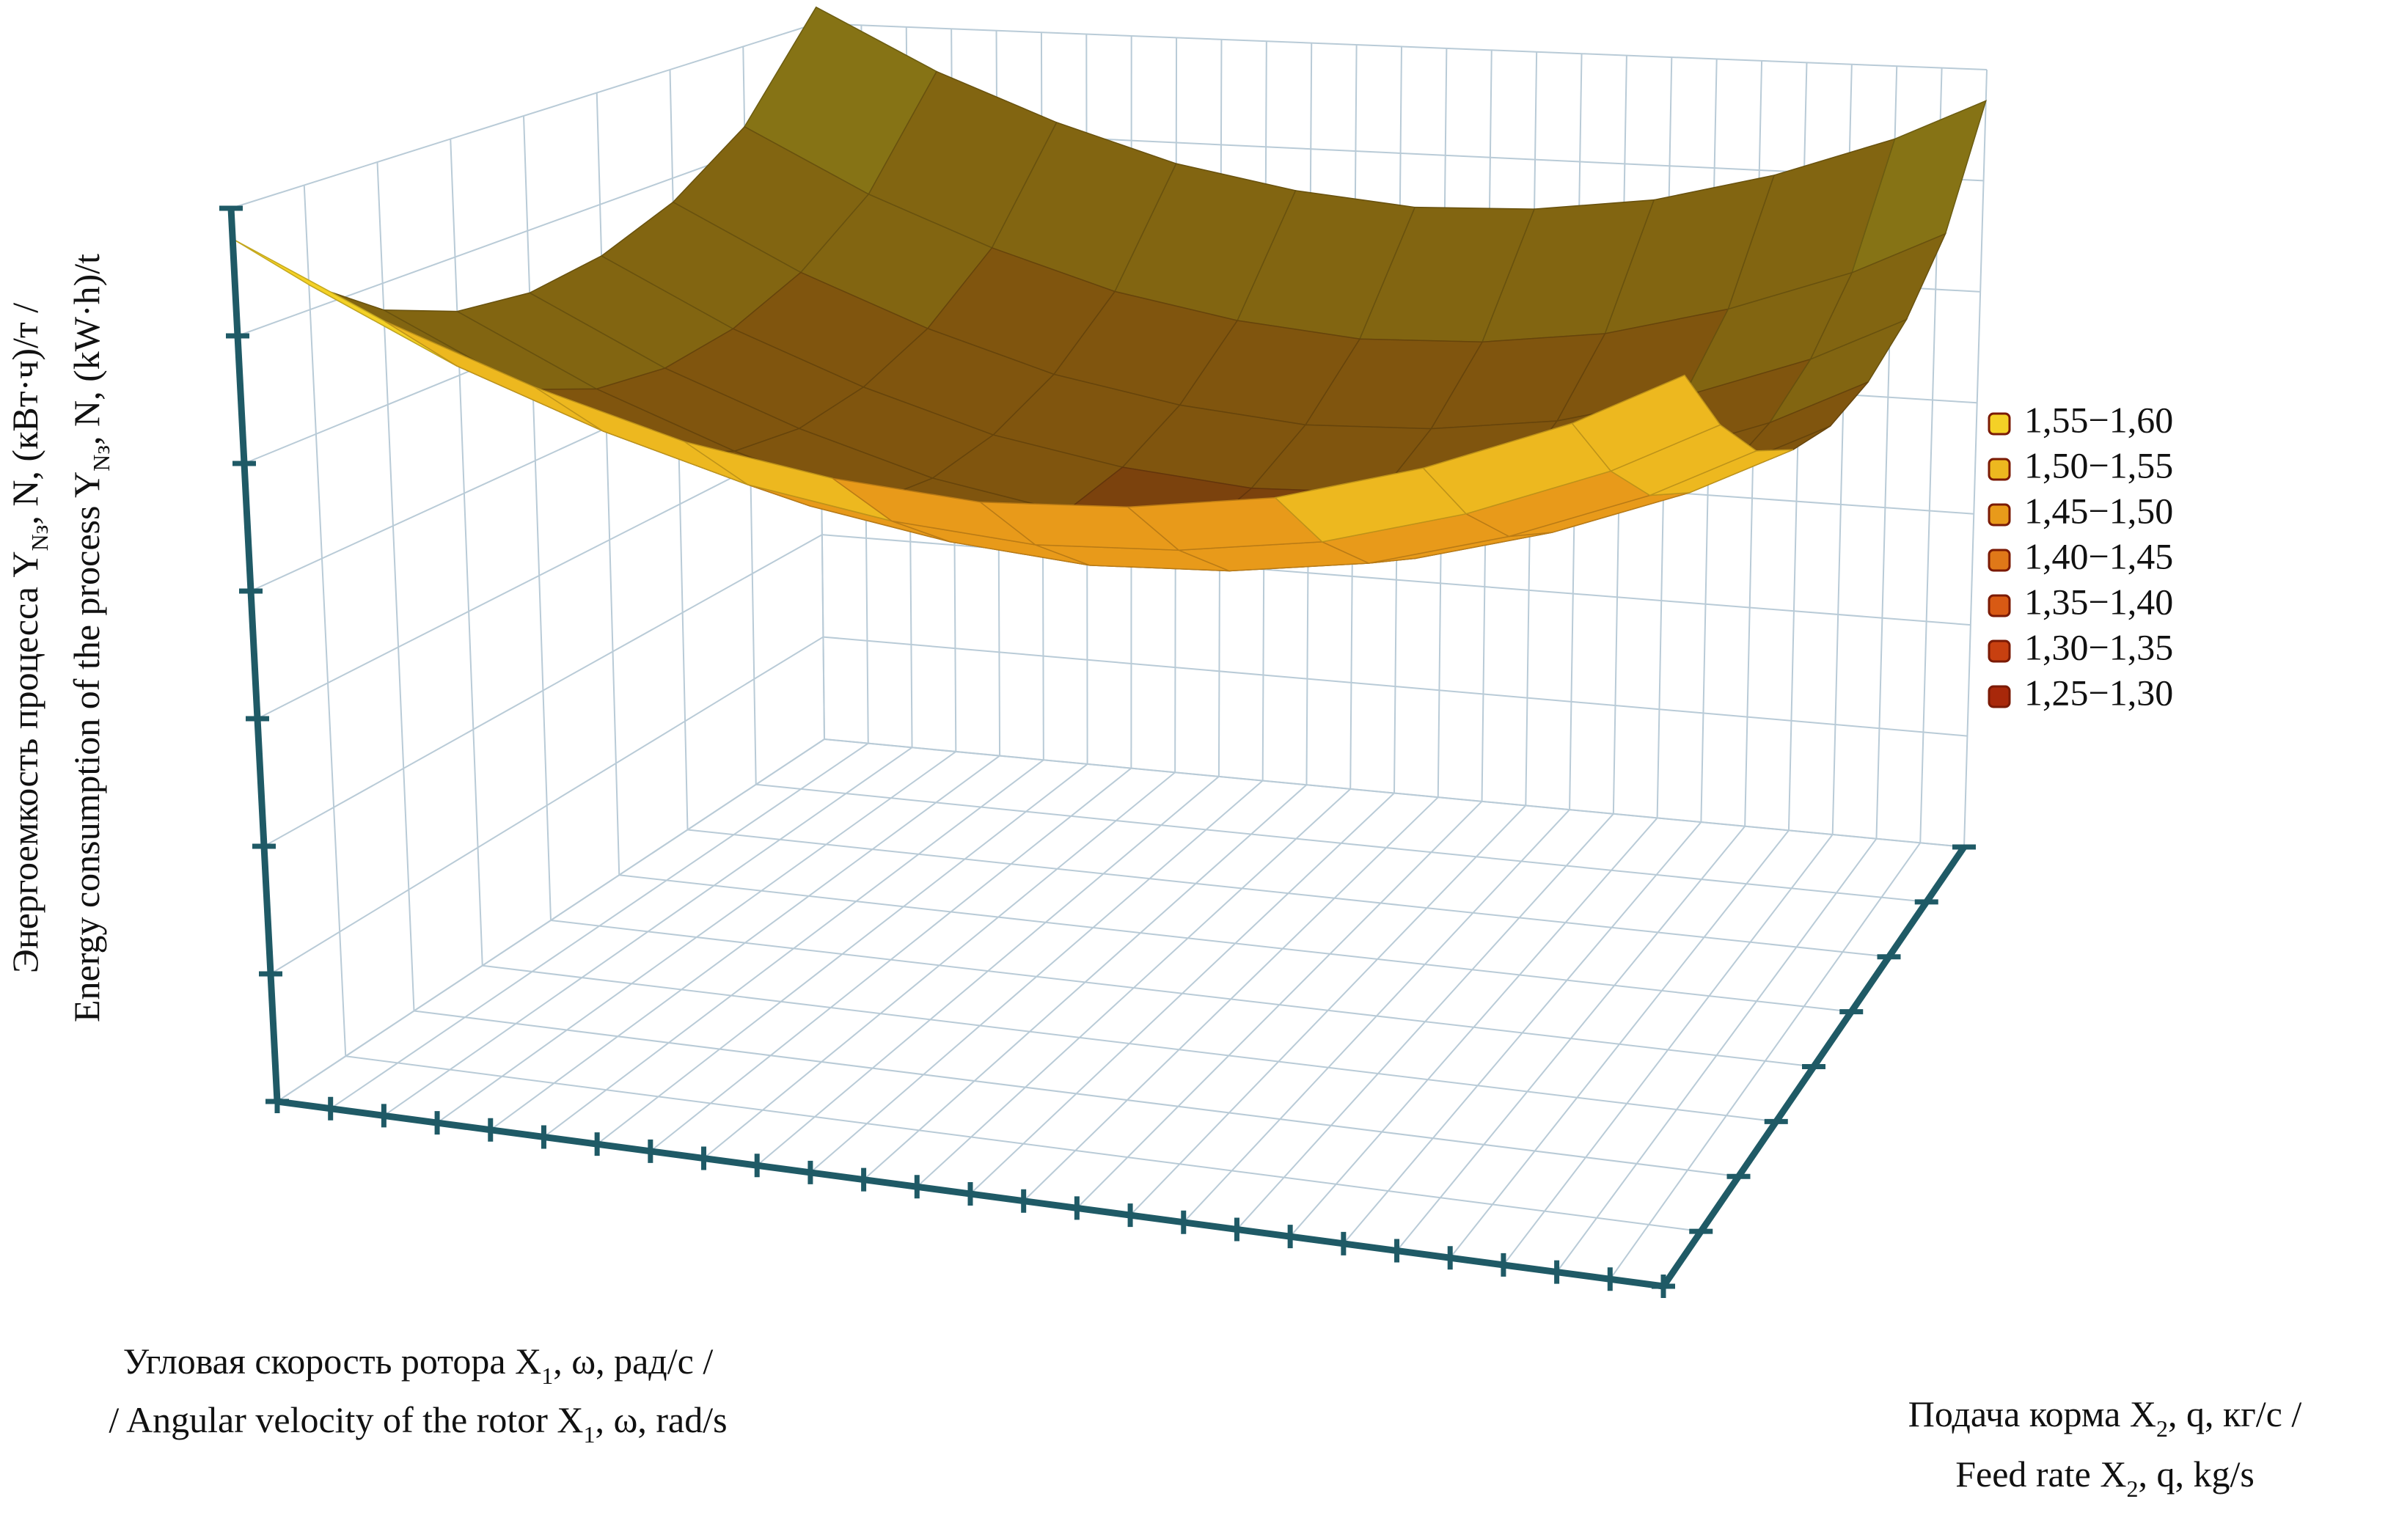  I want to click on legend-label: 1,50−1,55, so click(2098, 464).